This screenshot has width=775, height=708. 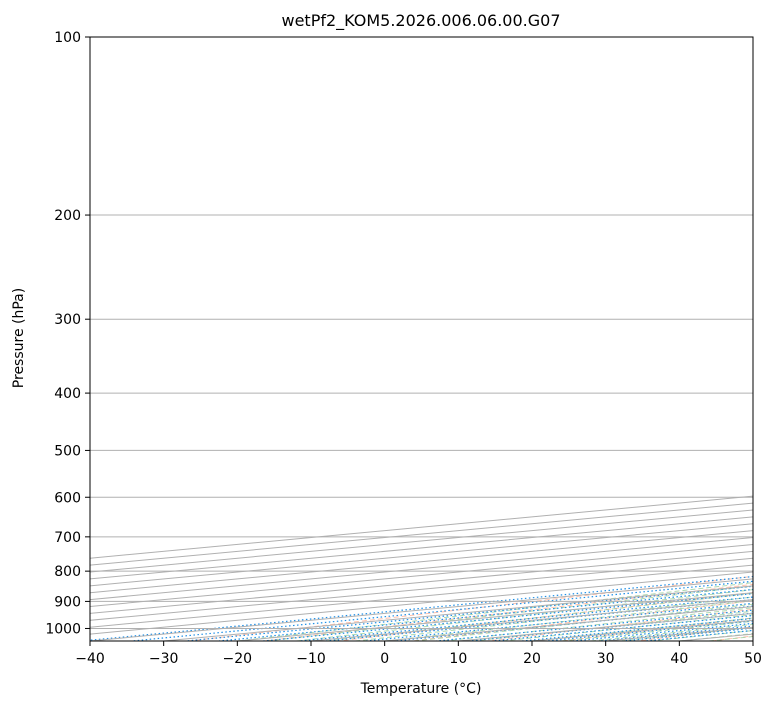 What do you see at coordinates (67, 572) in the screenshot?
I see `y-tick-label: 800` at bounding box center [67, 572].